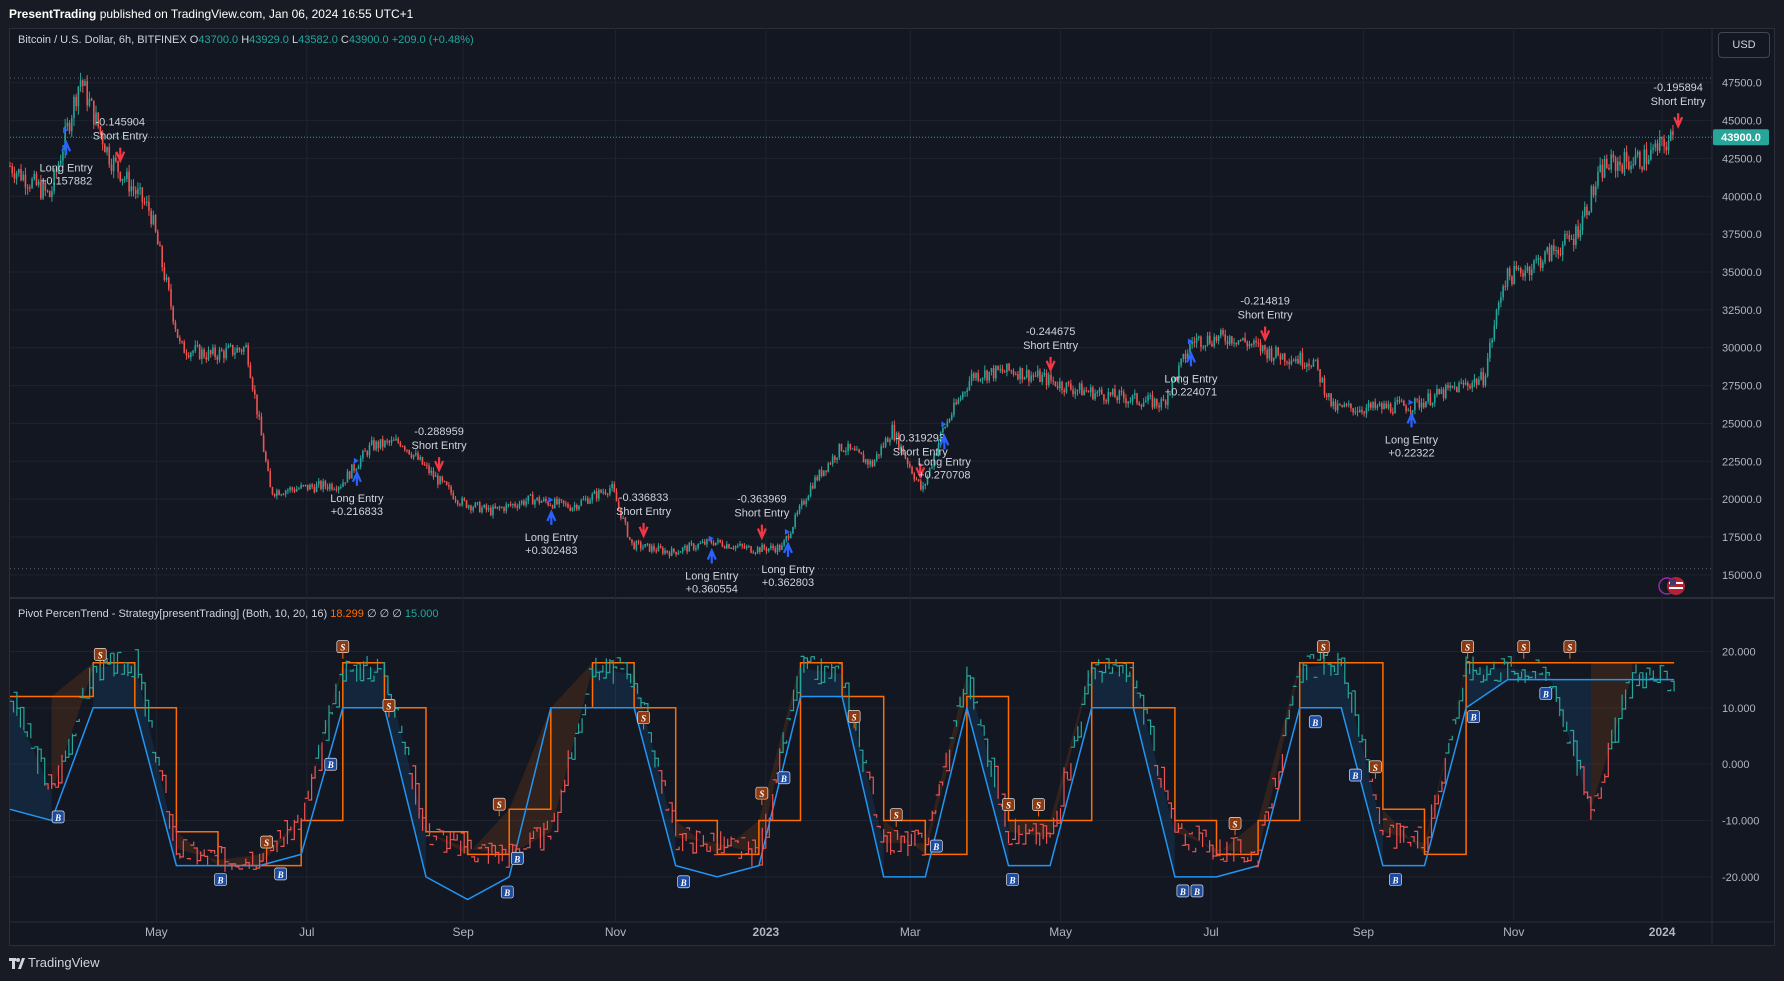  Describe the element at coordinates (64, 962) in the screenshot. I see `footer-brand: TradingView` at that location.